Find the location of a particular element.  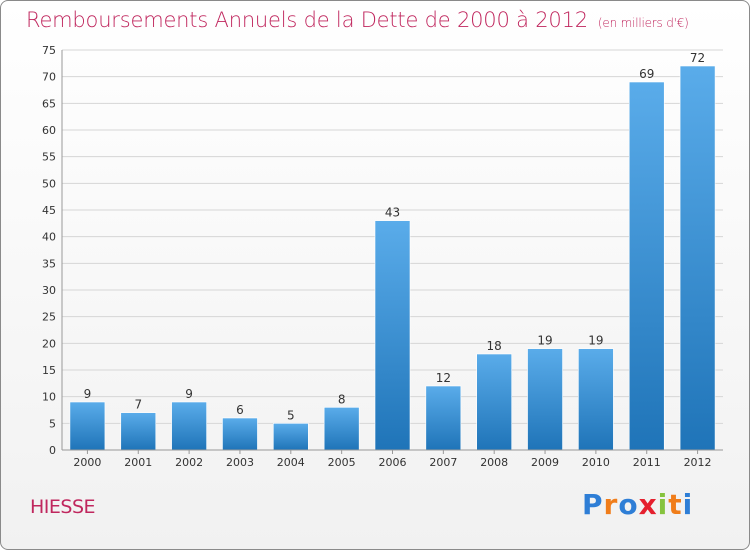

x-tick-label-2004: 2004 is located at coordinates (291, 462).